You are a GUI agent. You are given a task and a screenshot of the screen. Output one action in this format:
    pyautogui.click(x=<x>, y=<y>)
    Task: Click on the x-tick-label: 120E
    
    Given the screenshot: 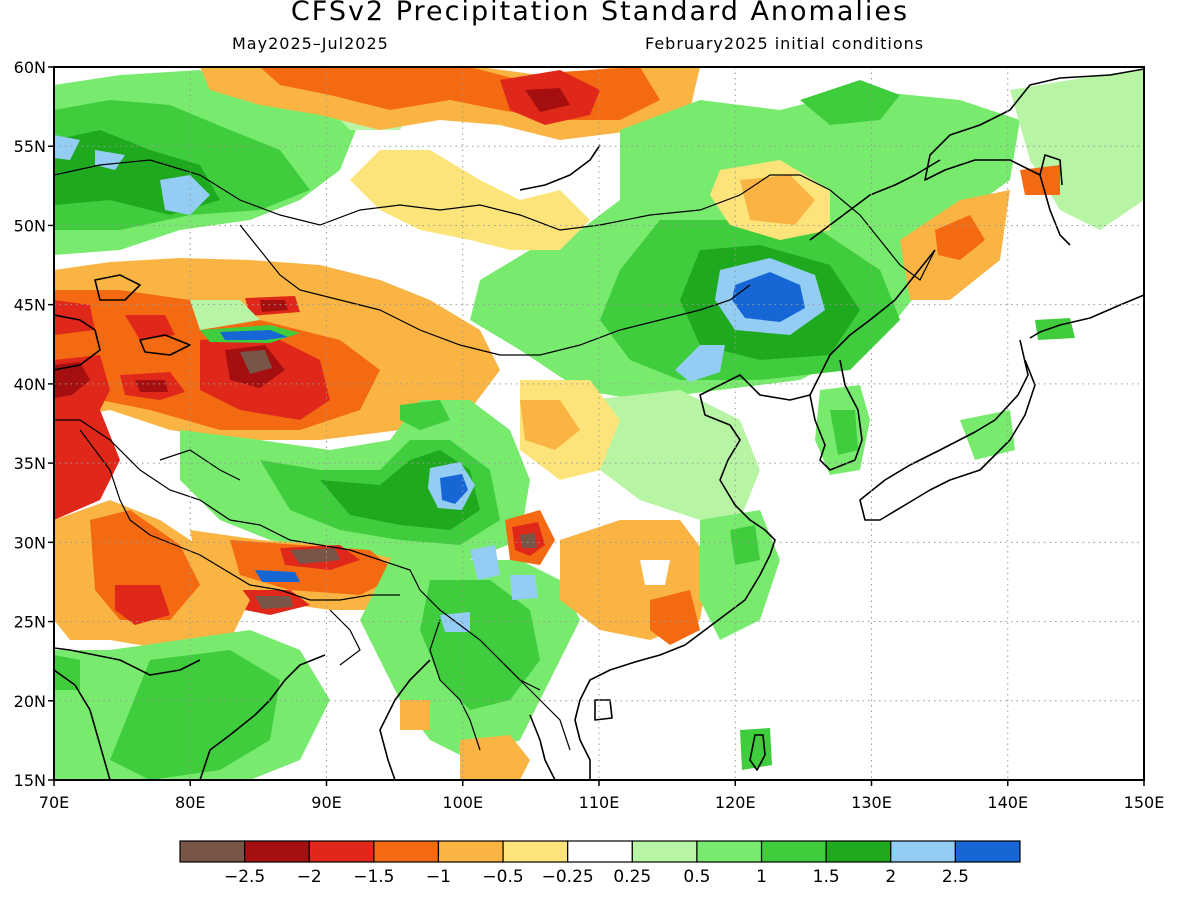 What is the action you would take?
    pyautogui.click(x=735, y=802)
    